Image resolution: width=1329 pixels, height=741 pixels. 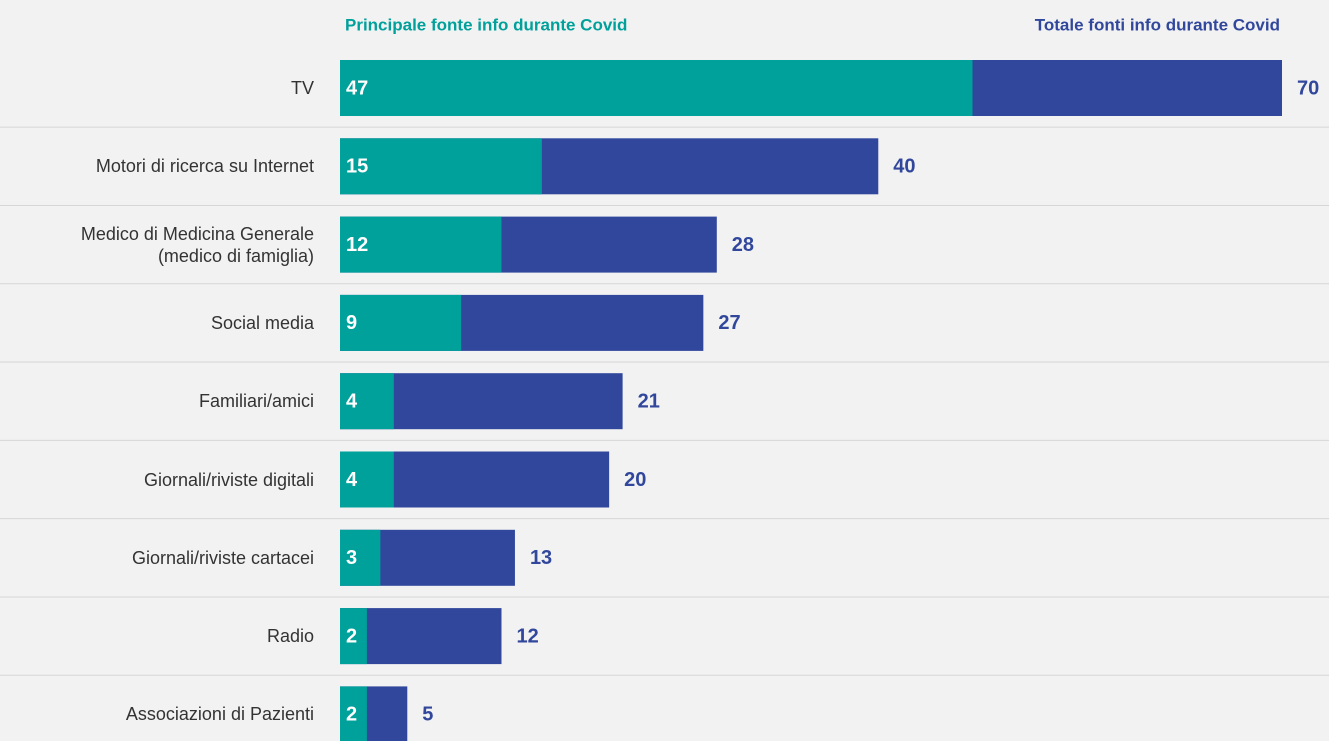 I want to click on category-label: TV, so click(x=302, y=88).